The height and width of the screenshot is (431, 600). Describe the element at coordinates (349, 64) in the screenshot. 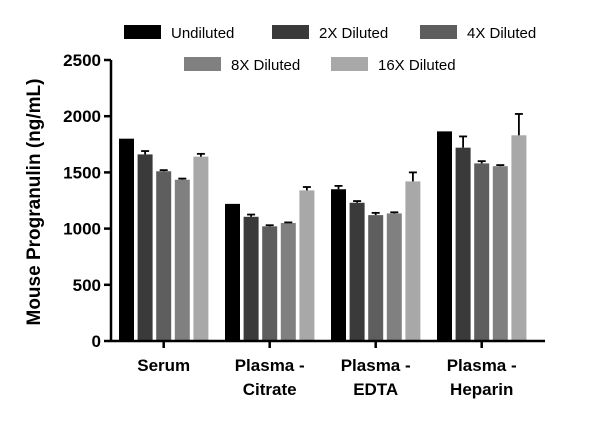

I see `legend-swatch-16x-diluted` at that location.